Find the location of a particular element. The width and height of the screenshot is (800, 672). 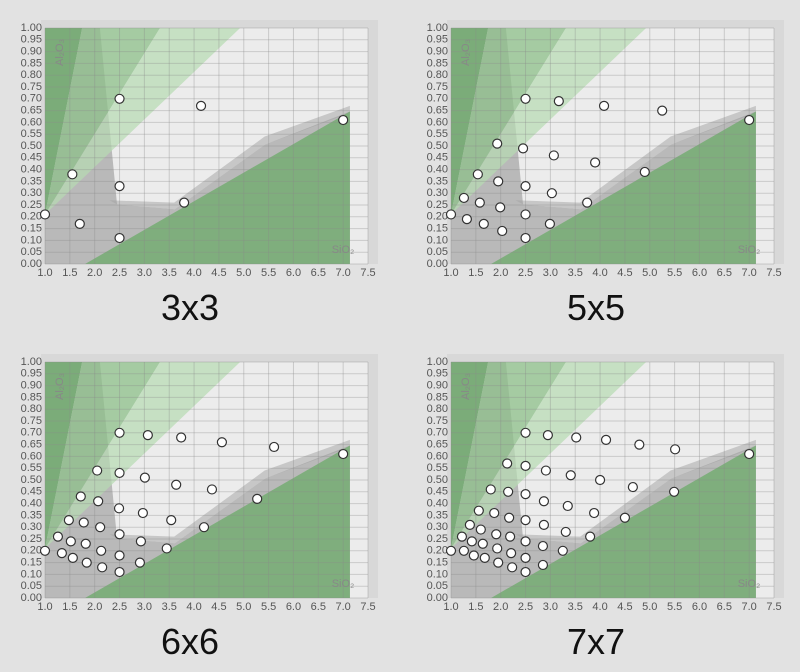

y-tick-label: 0.55 is located at coordinates (31, 134).